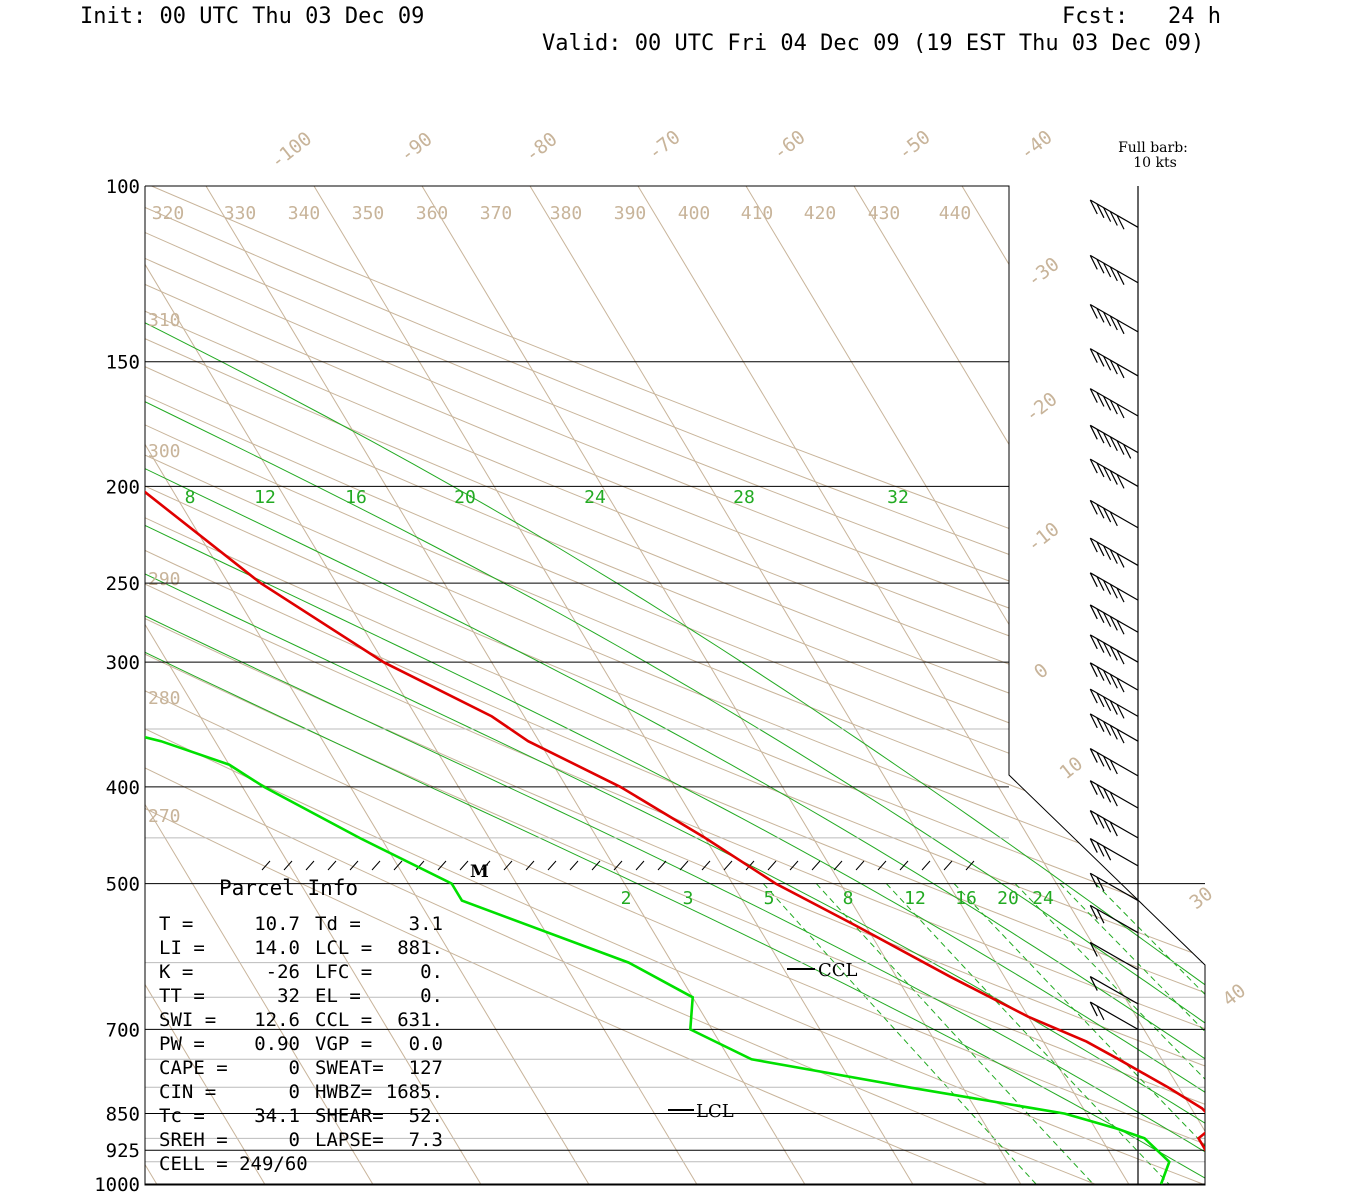  What do you see at coordinates (123, 584) in the screenshot?
I see `pressure-label: 250` at bounding box center [123, 584].